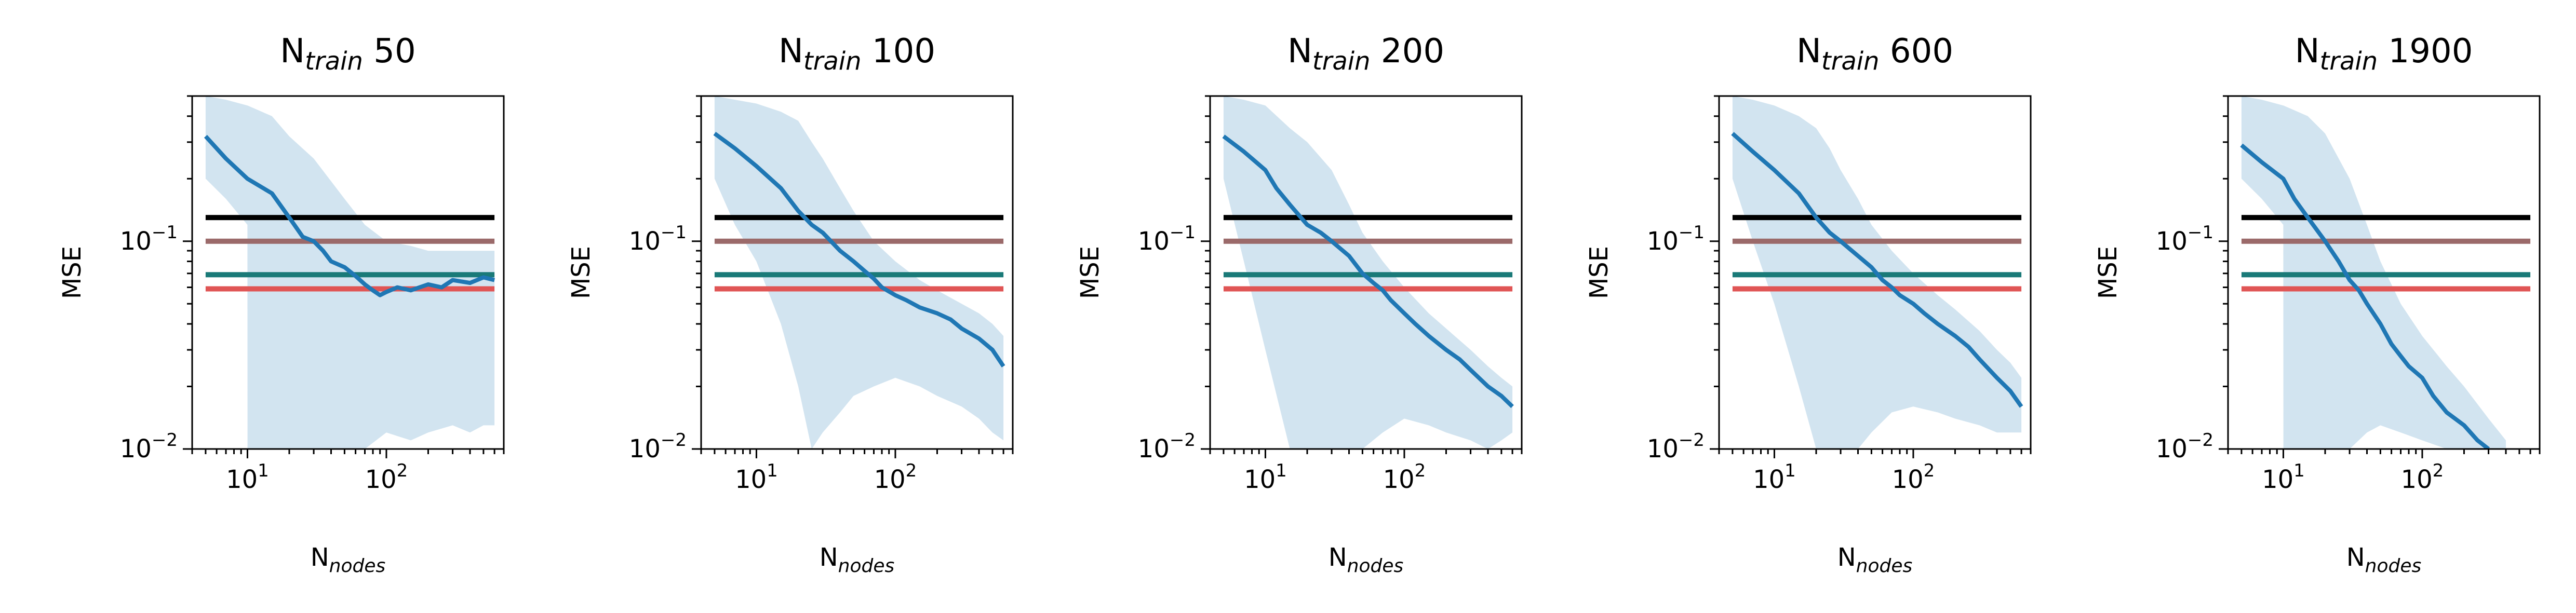  What do you see at coordinates (1365, 54) in the screenshot?
I see `panel-title: Ntrain 200` at bounding box center [1365, 54].